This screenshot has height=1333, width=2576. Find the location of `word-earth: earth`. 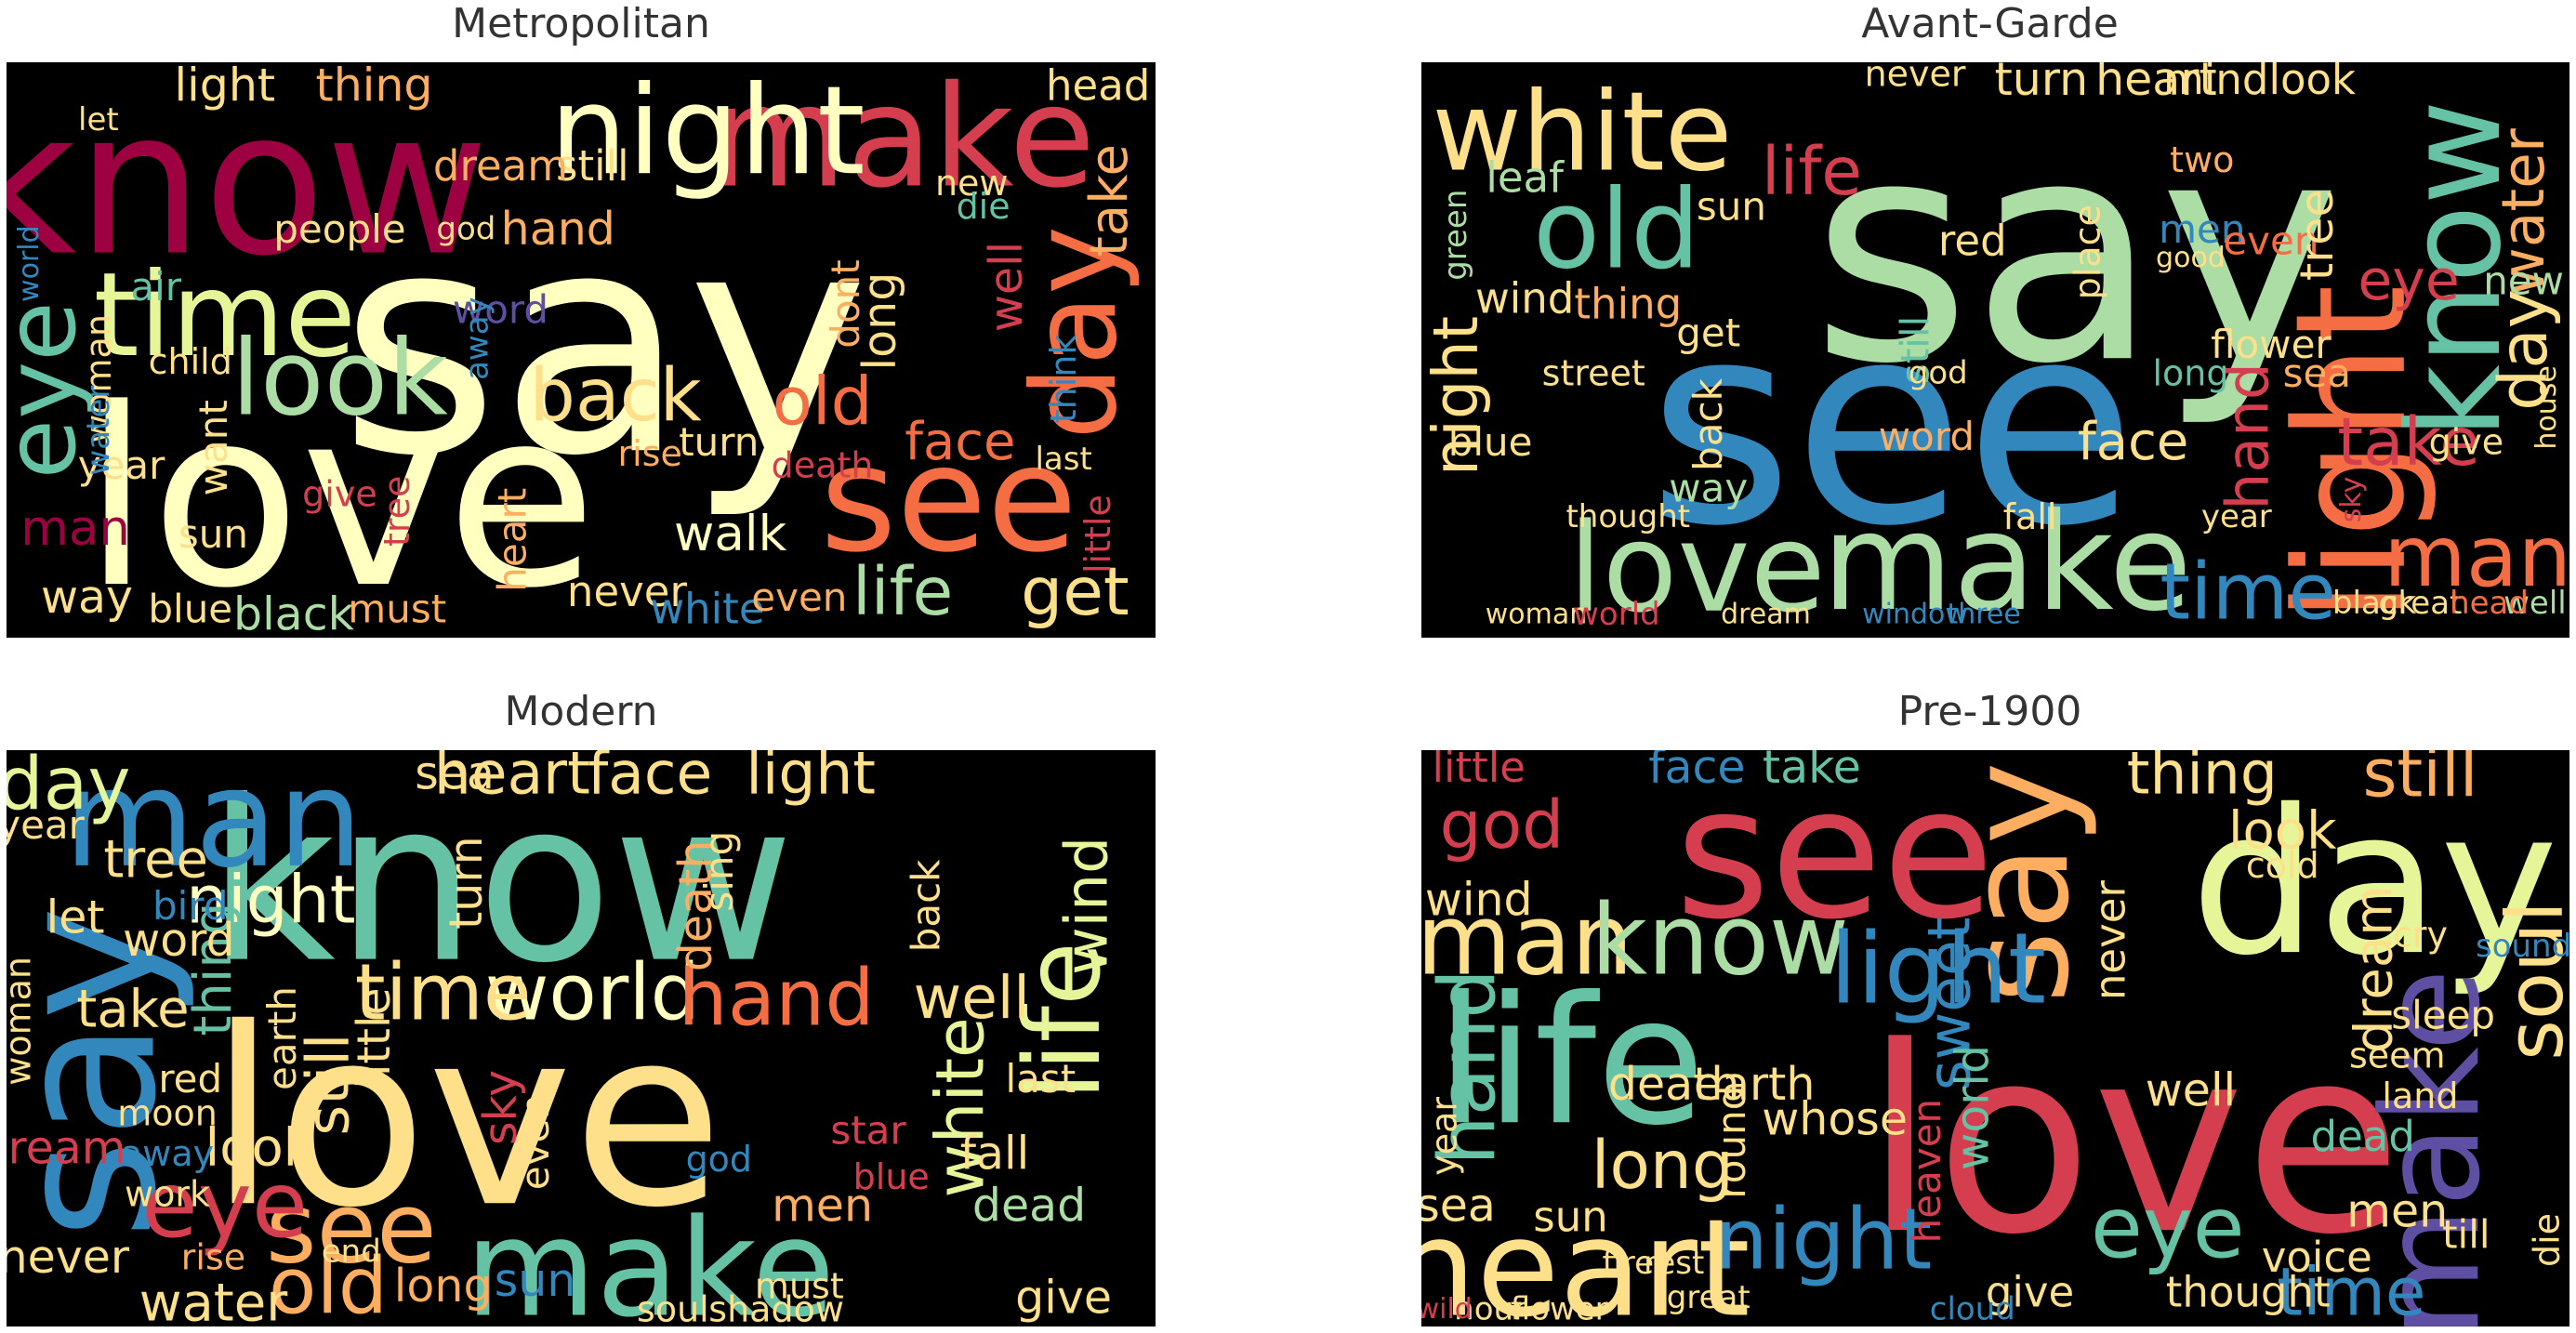

word-earth: earth is located at coordinates (1755, 1084).